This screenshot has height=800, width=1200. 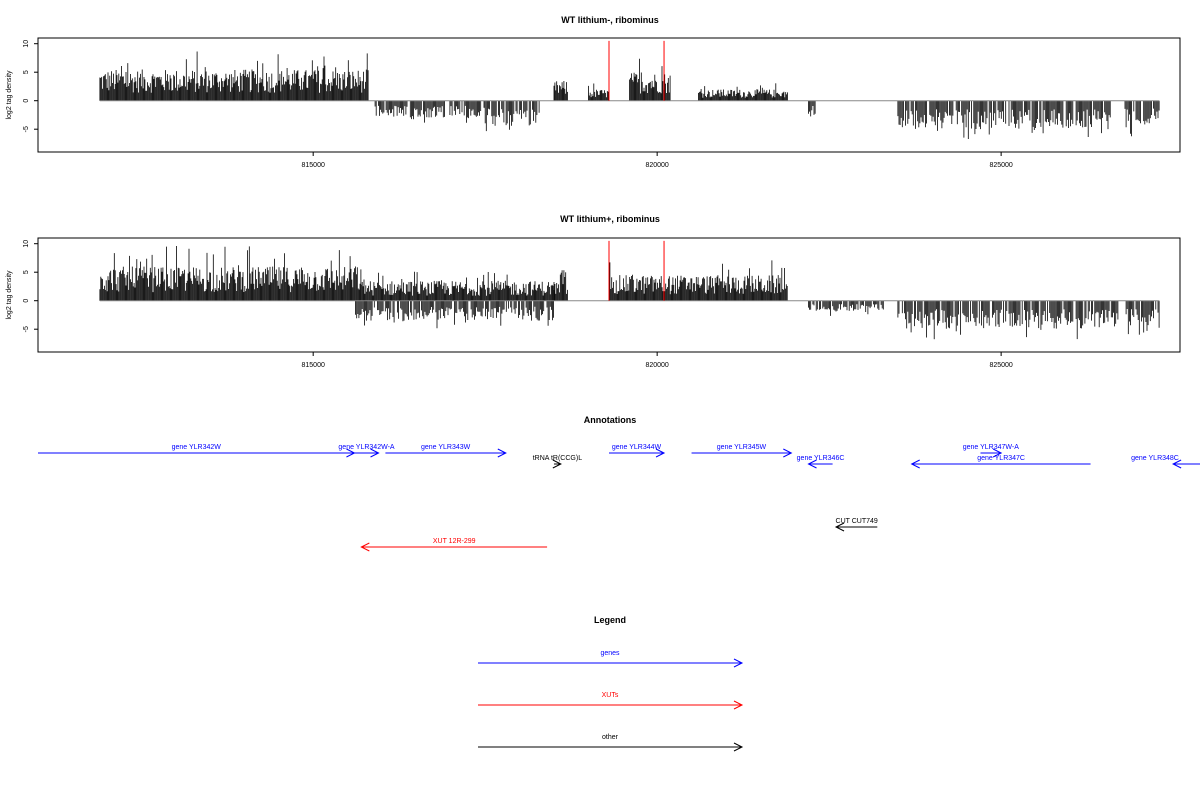 What do you see at coordinates (610, 737) in the screenshot?
I see `legend-label: other` at bounding box center [610, 737].